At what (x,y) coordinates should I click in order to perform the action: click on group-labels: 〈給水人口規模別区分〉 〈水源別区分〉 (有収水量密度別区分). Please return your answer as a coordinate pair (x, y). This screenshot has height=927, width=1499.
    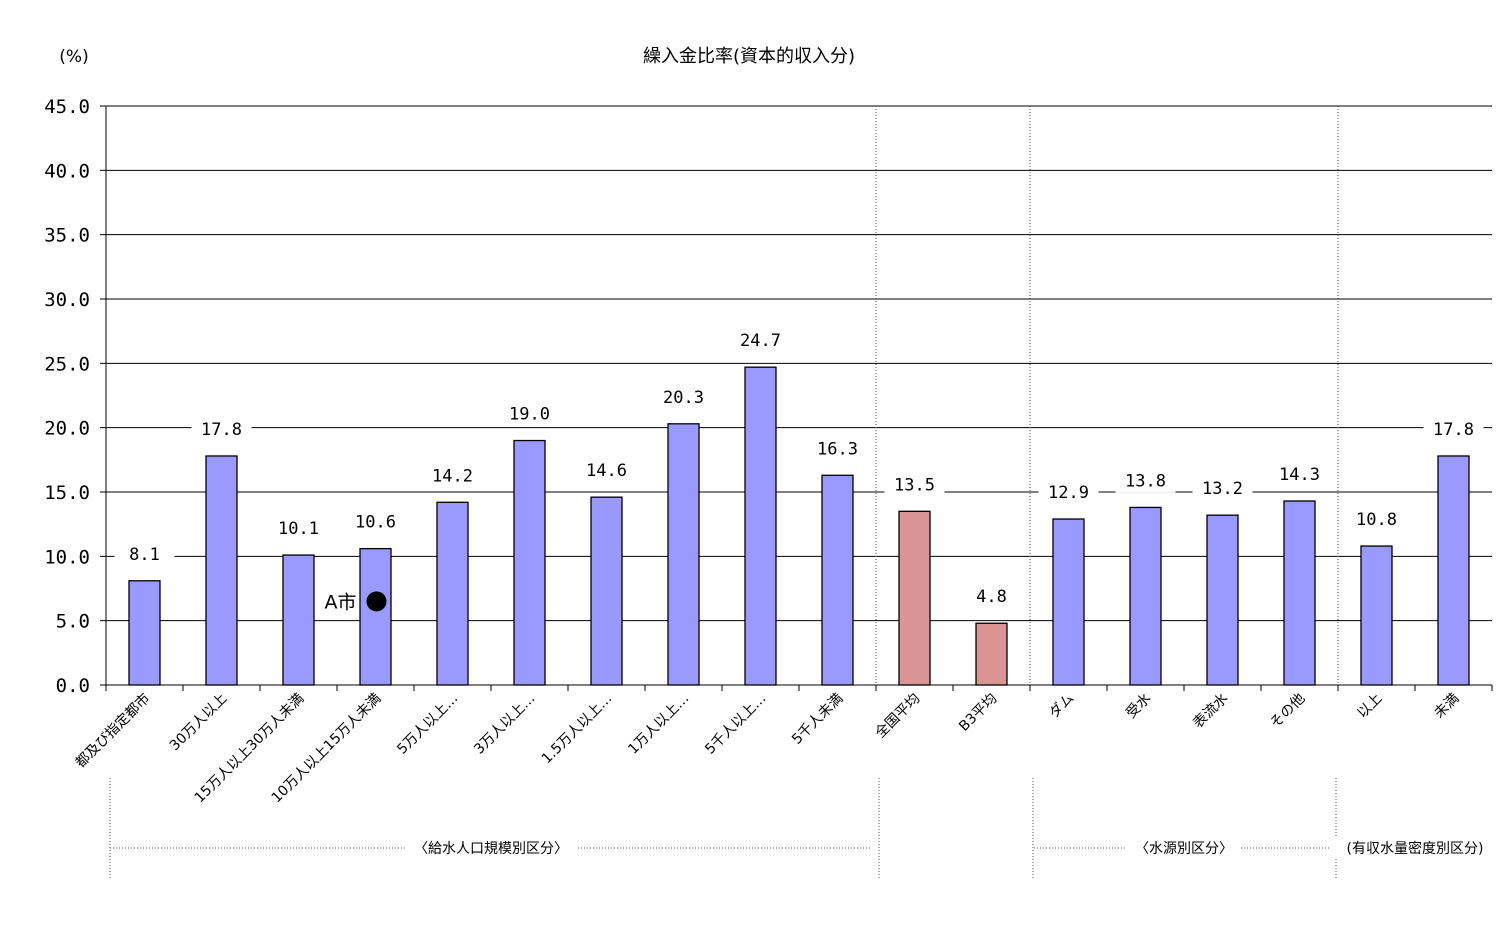
    Looking at the image, I should click on (804, 828).